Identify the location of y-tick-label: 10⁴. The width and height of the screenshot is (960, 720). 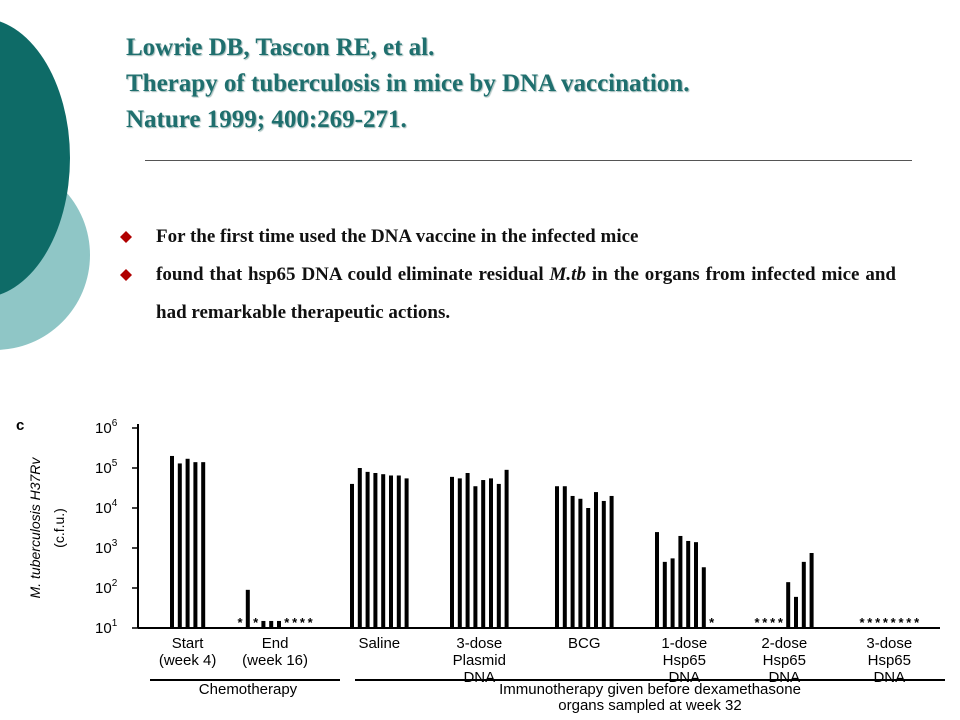
(106, 507).